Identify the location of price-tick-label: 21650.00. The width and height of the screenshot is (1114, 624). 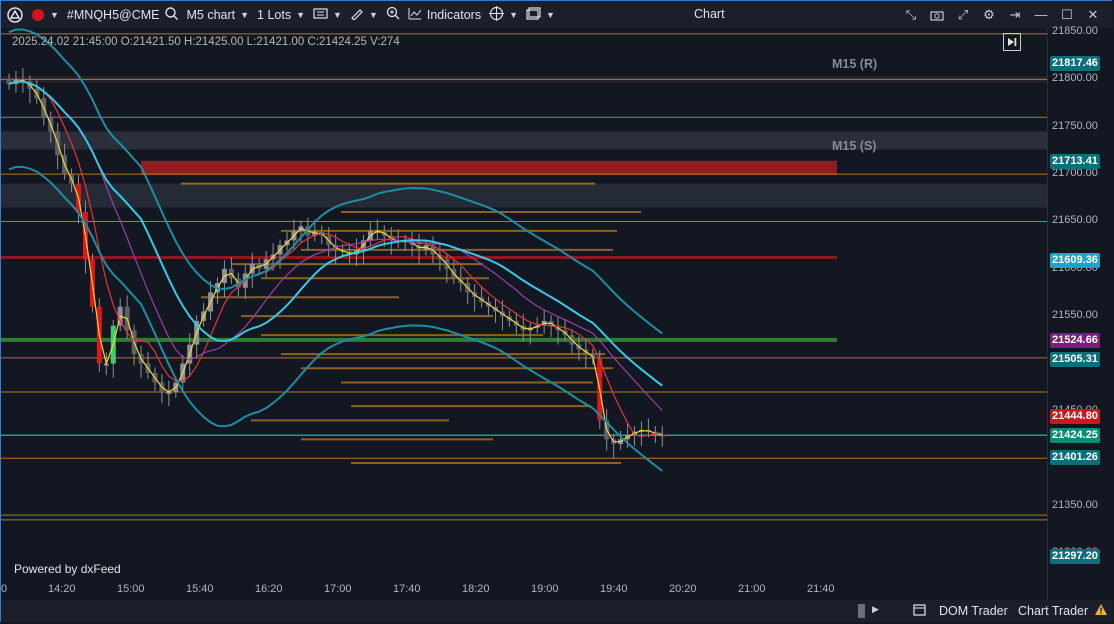
(1075, 220).